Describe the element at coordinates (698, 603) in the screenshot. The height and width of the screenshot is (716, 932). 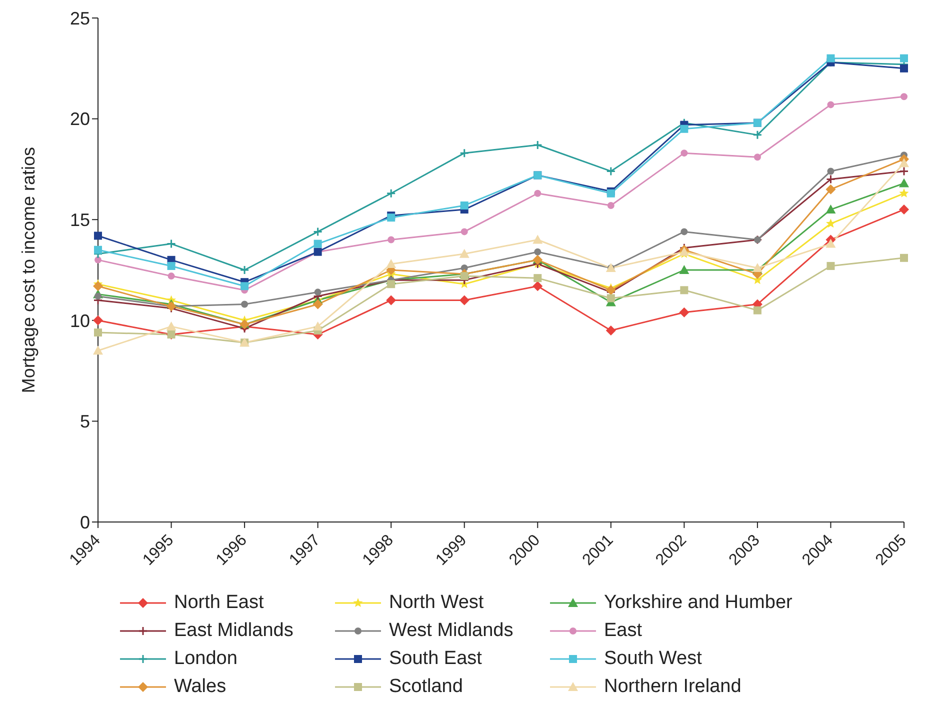
I see `legend-label: Yorkshire and Humber` at that location.